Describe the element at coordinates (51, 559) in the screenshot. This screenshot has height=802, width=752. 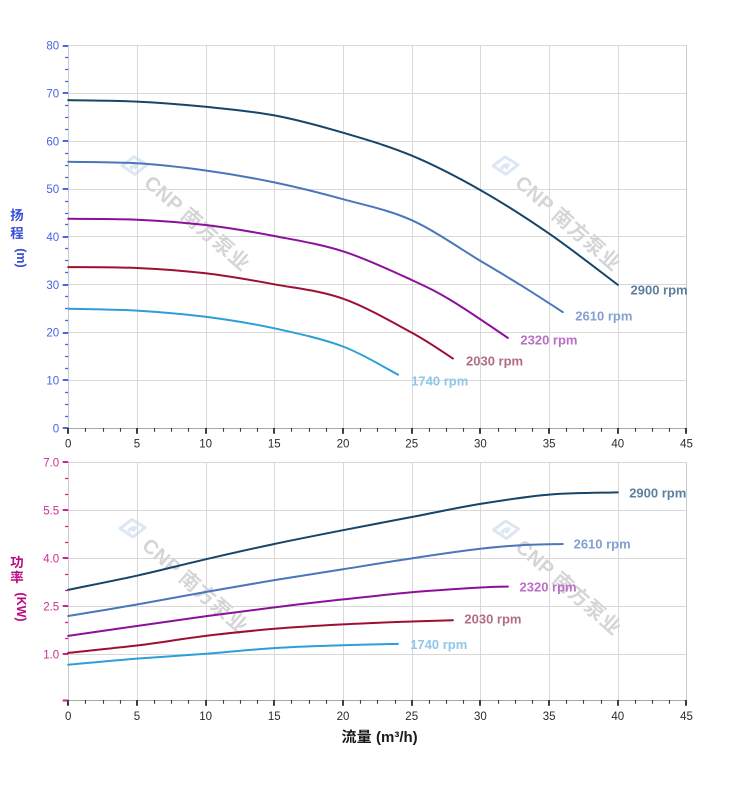
I see `svg-text: 4.0` at that location.